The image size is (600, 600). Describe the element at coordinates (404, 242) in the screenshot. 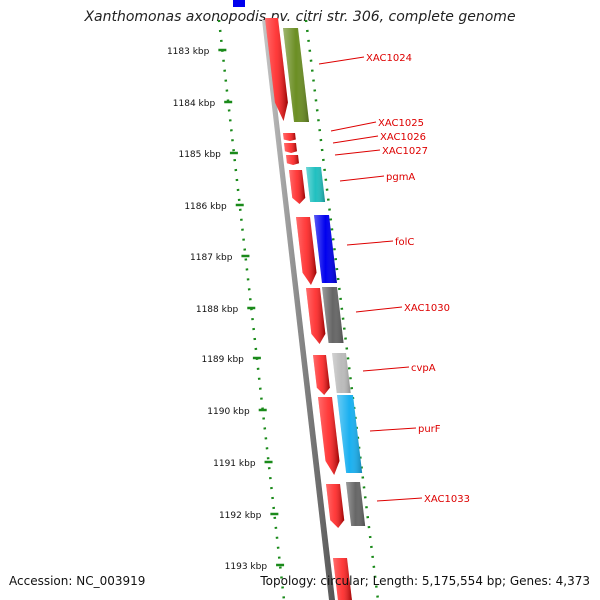

I see `gene-label: folC` at that location.